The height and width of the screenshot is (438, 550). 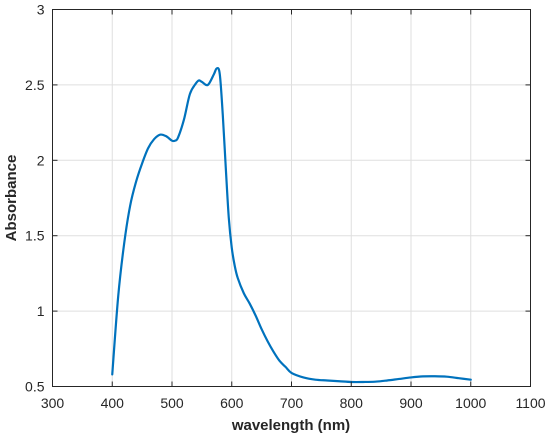 I want to click on x-tick-label: 400, so click(x=113, y=403).